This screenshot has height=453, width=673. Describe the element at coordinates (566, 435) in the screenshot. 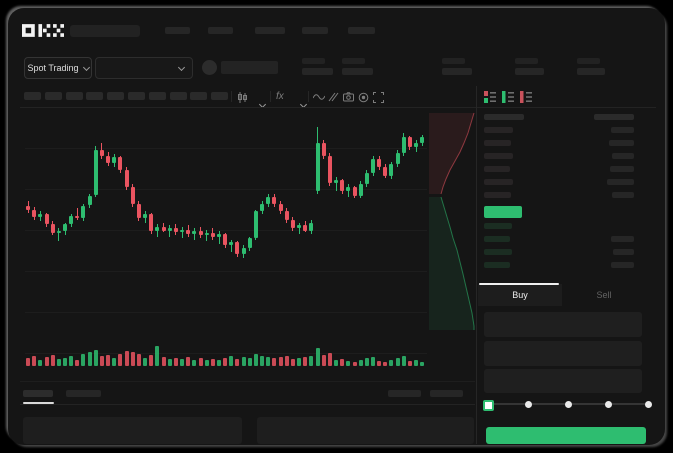

I see `buy-submit-button` at that location.